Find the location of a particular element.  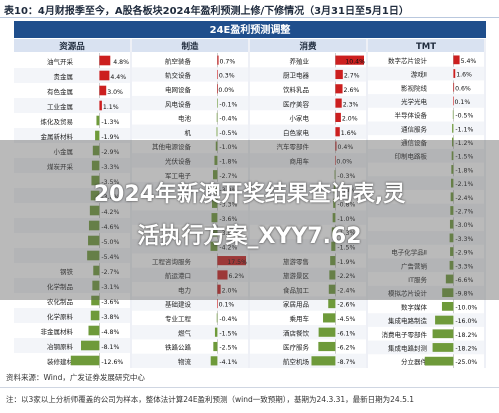

data-value-label: -3.6% is located at coordinates (110, 302).